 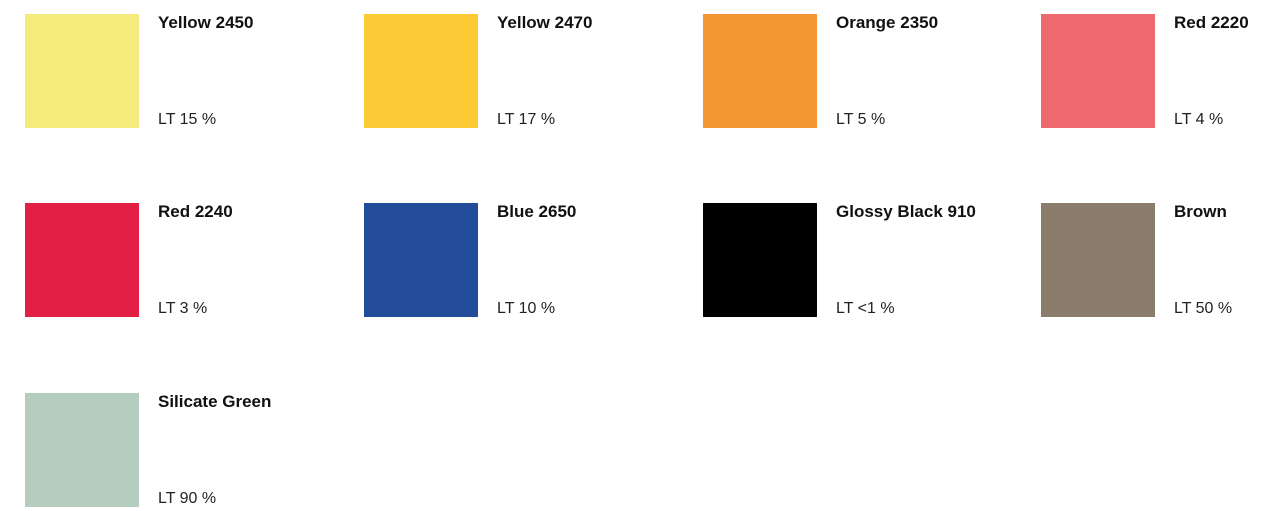 I want to click on swatch-light-transmission: LT 3 %, so click(x=183, y=308).